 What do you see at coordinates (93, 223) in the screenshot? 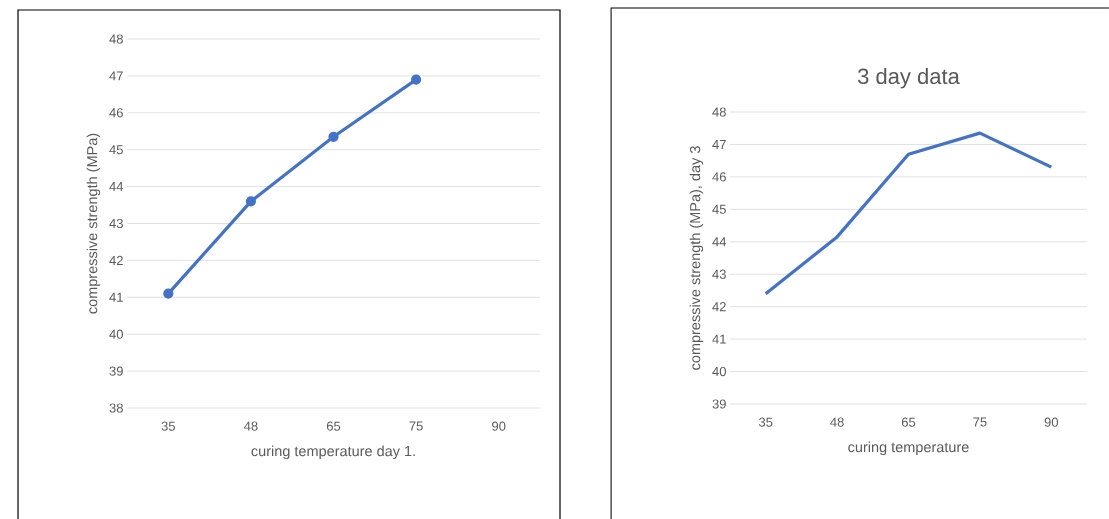
I see `y-axis-title: compressive strength (MPa)` at bounding box center [93, 223].